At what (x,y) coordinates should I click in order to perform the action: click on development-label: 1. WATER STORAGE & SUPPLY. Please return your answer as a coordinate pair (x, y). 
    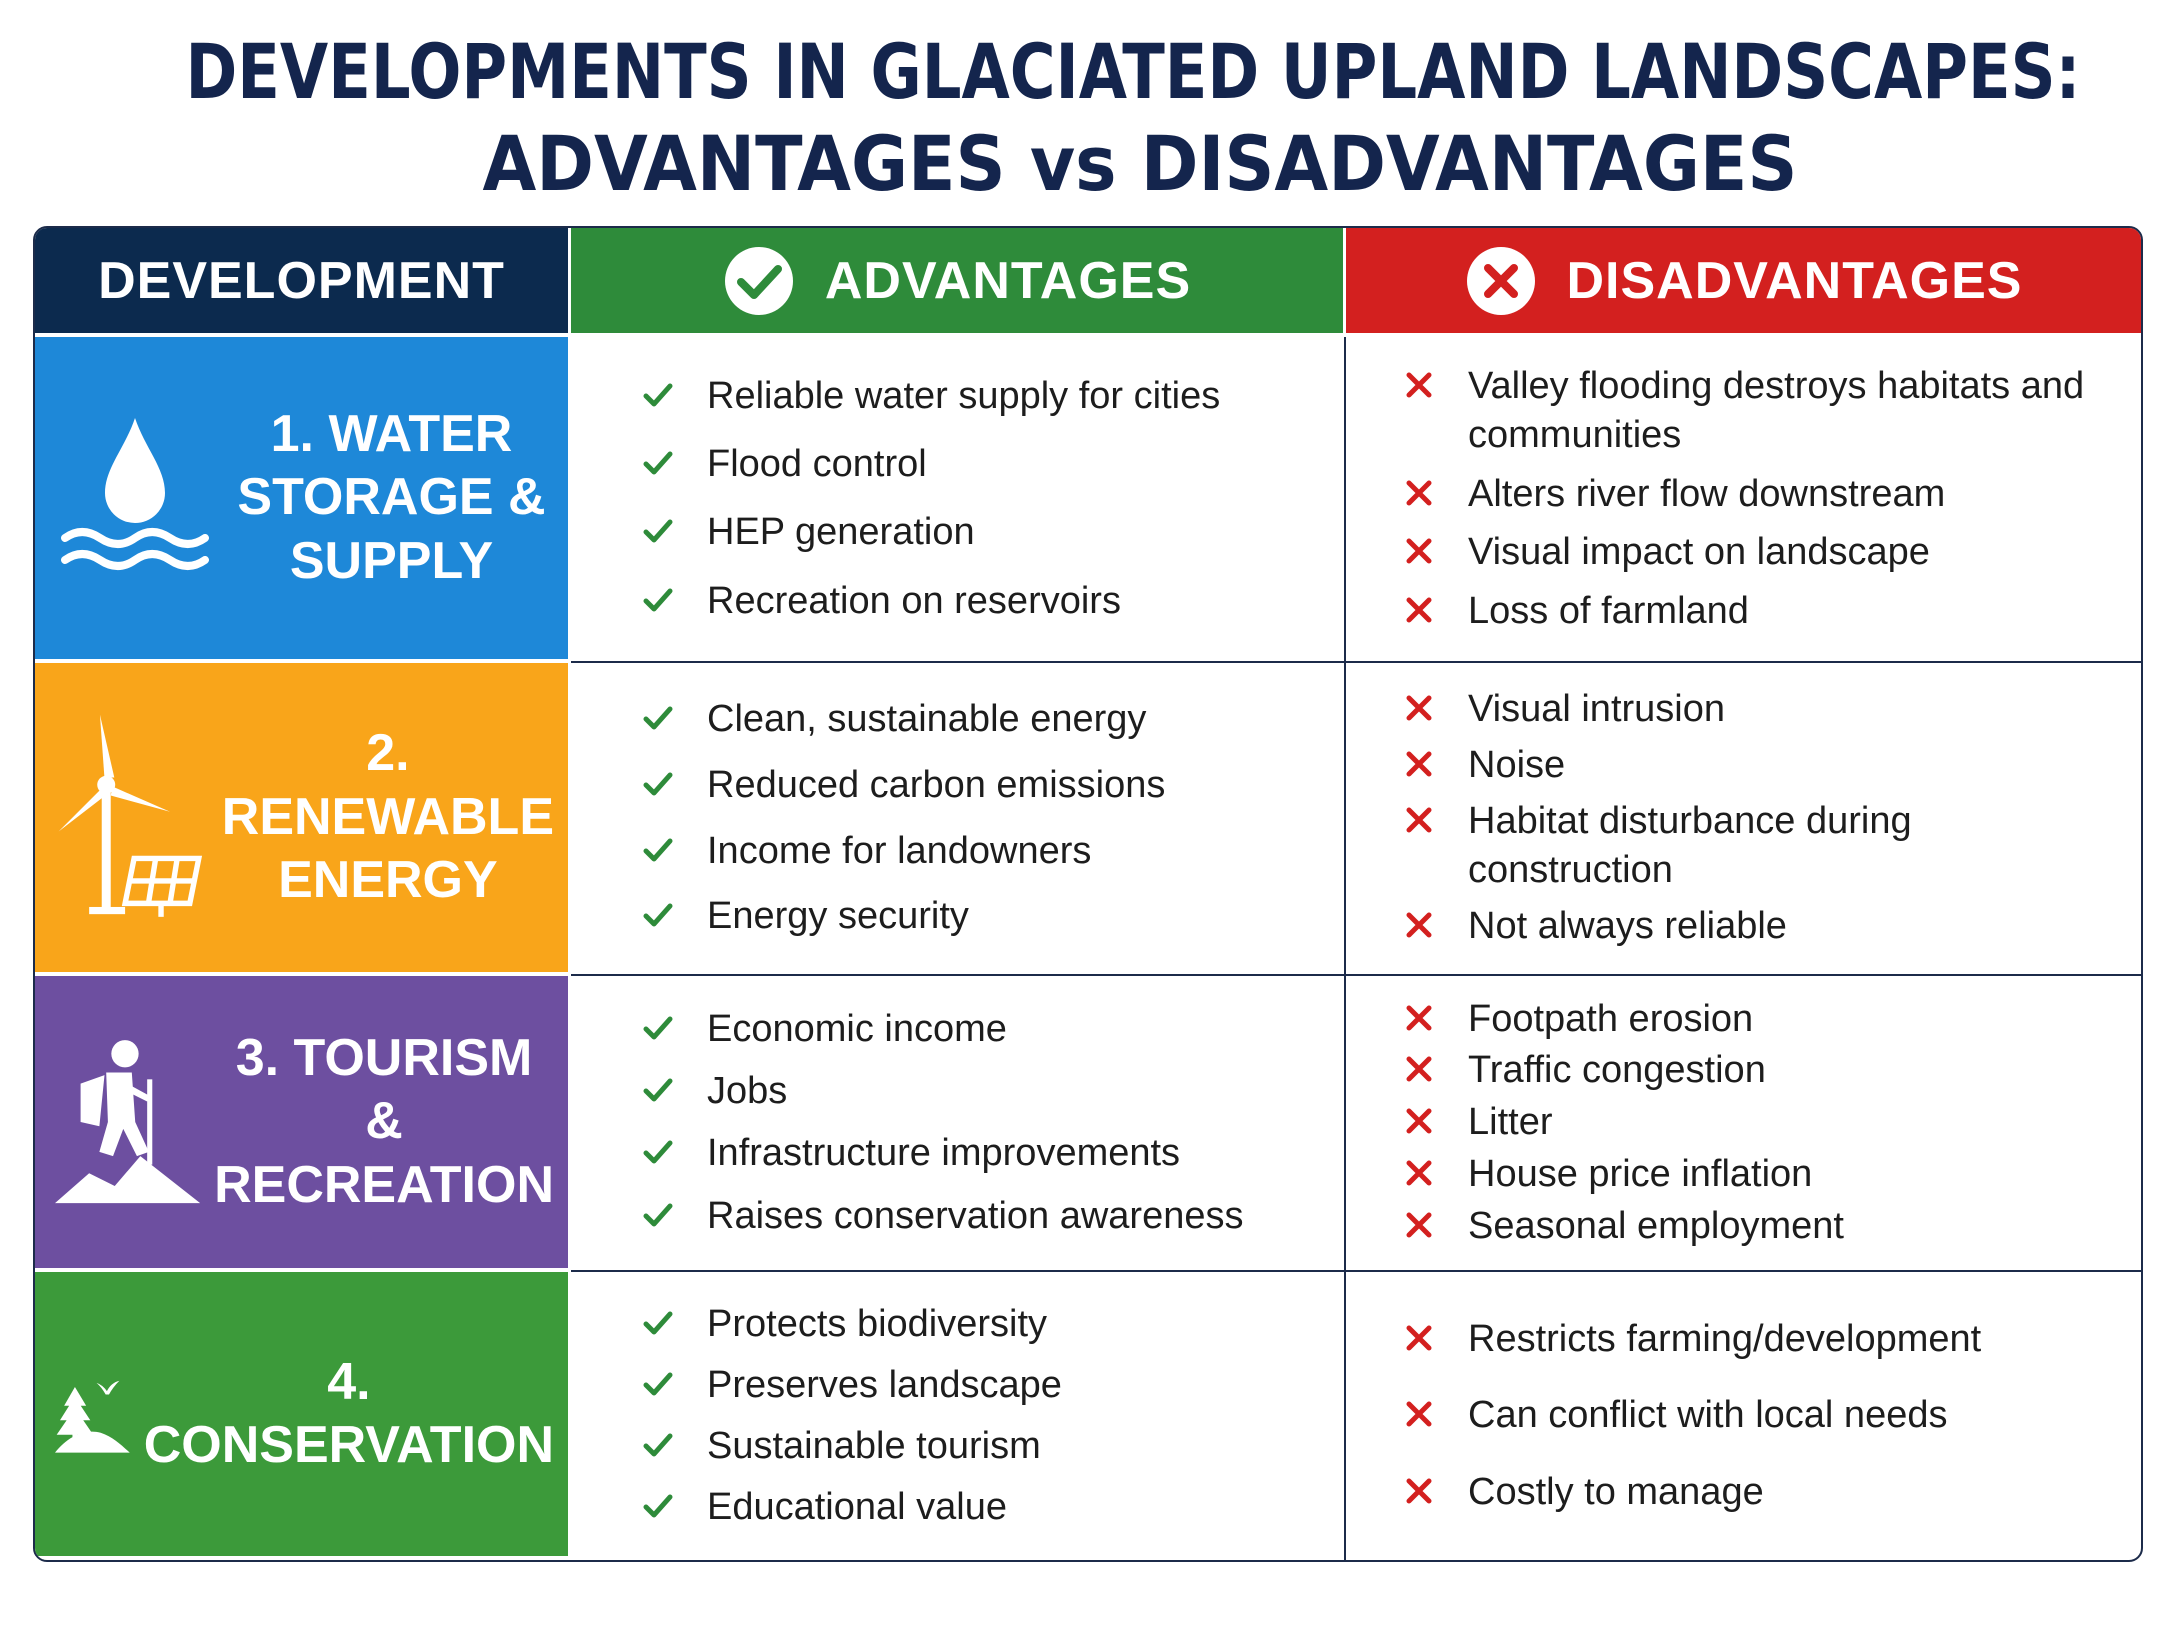
    Looking at the image, I should click on (391, 497).